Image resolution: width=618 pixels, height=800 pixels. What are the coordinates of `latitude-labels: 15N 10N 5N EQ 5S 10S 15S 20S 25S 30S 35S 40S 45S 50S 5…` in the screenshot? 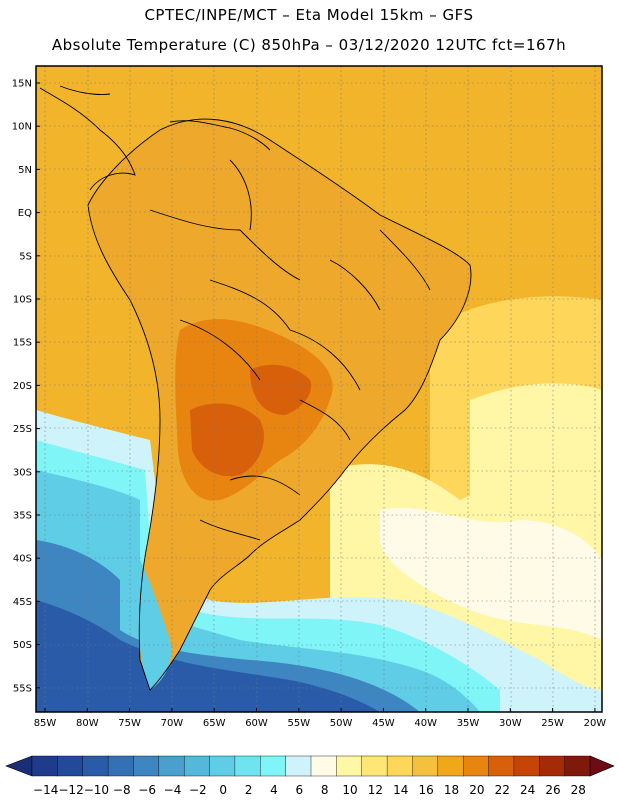 It's located at (26, 386).